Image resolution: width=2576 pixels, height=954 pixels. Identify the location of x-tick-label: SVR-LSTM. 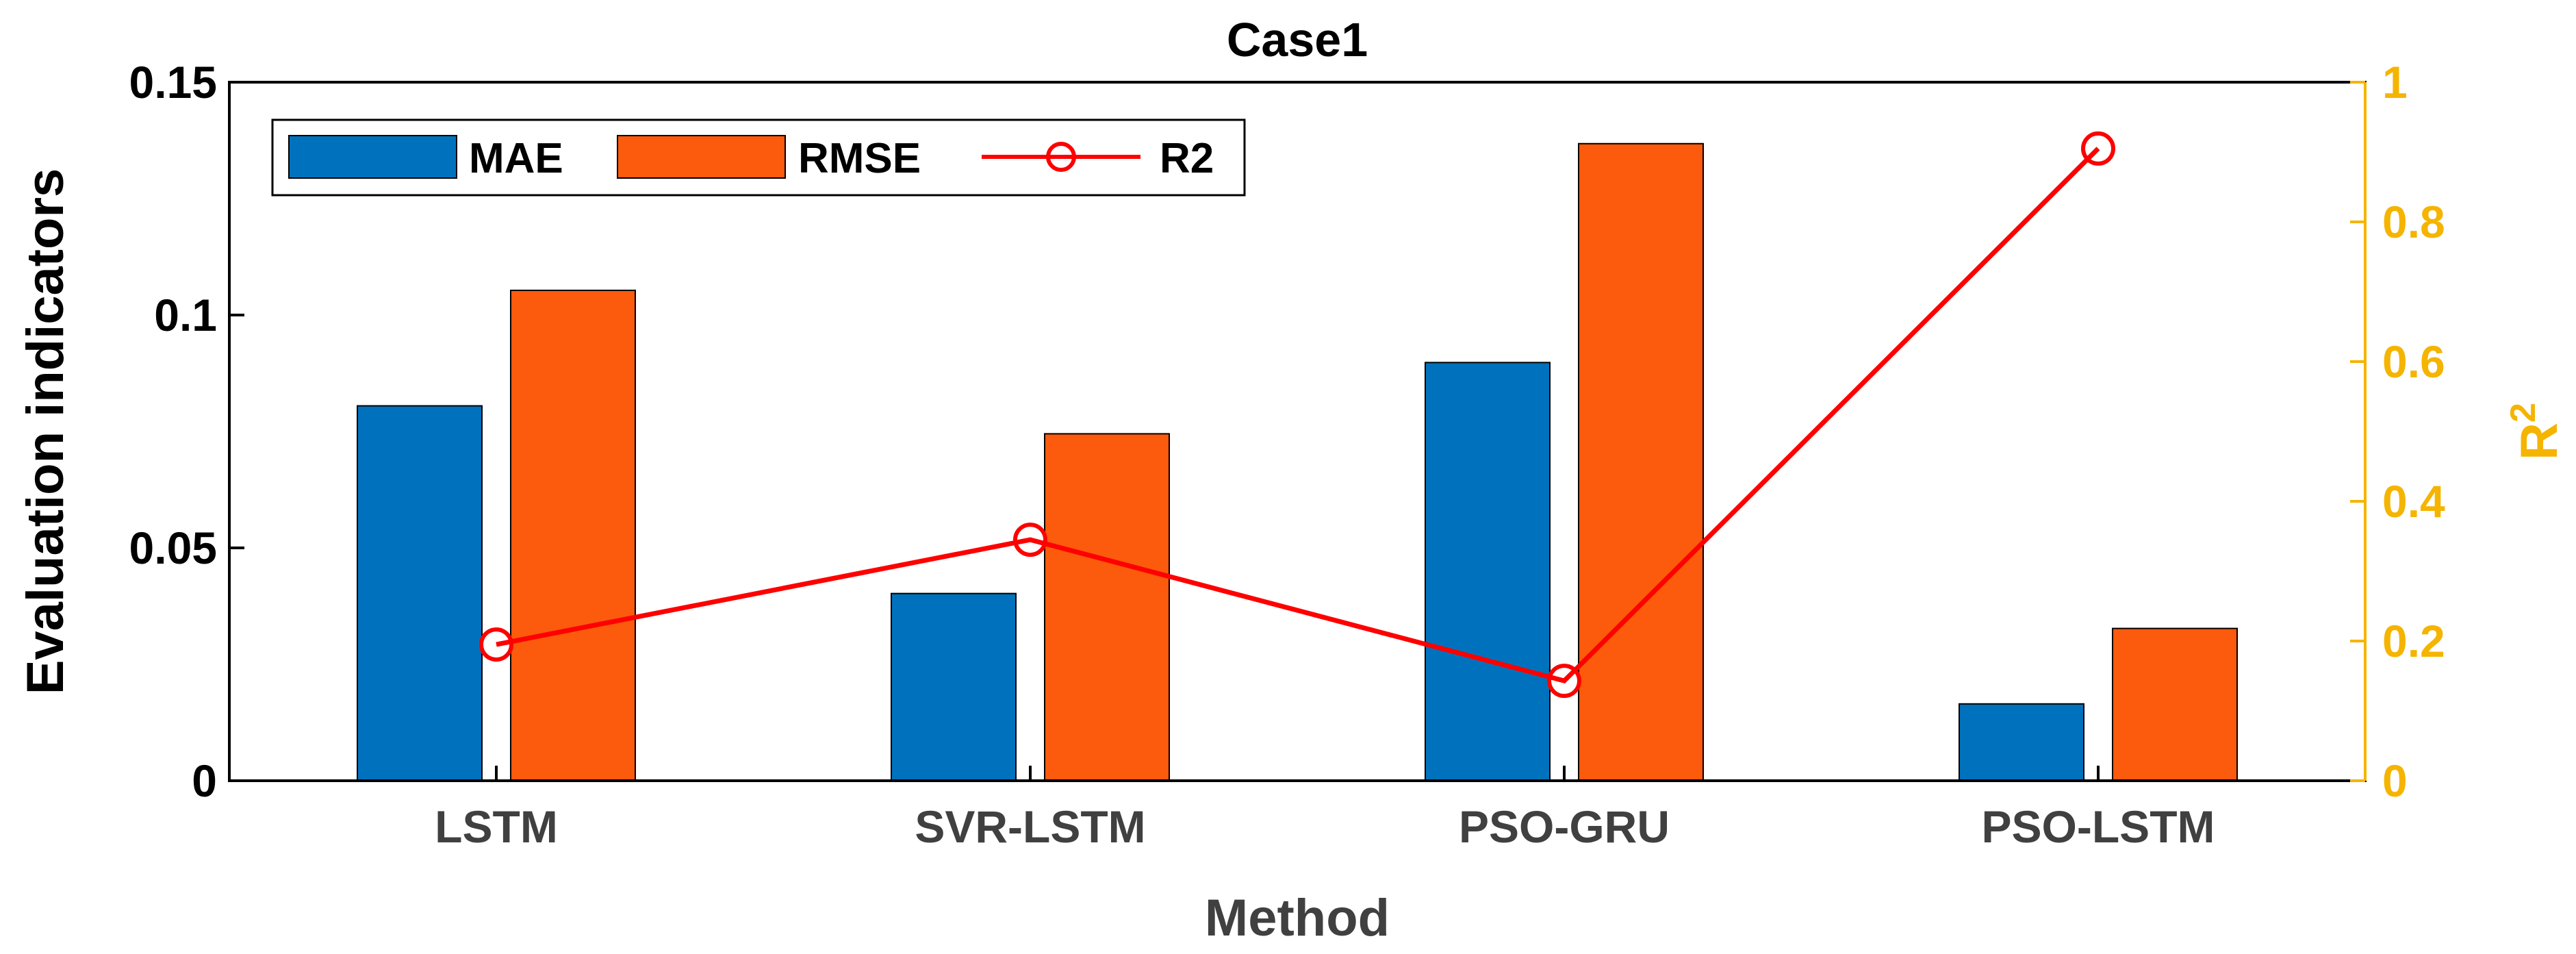
(1030, 827).